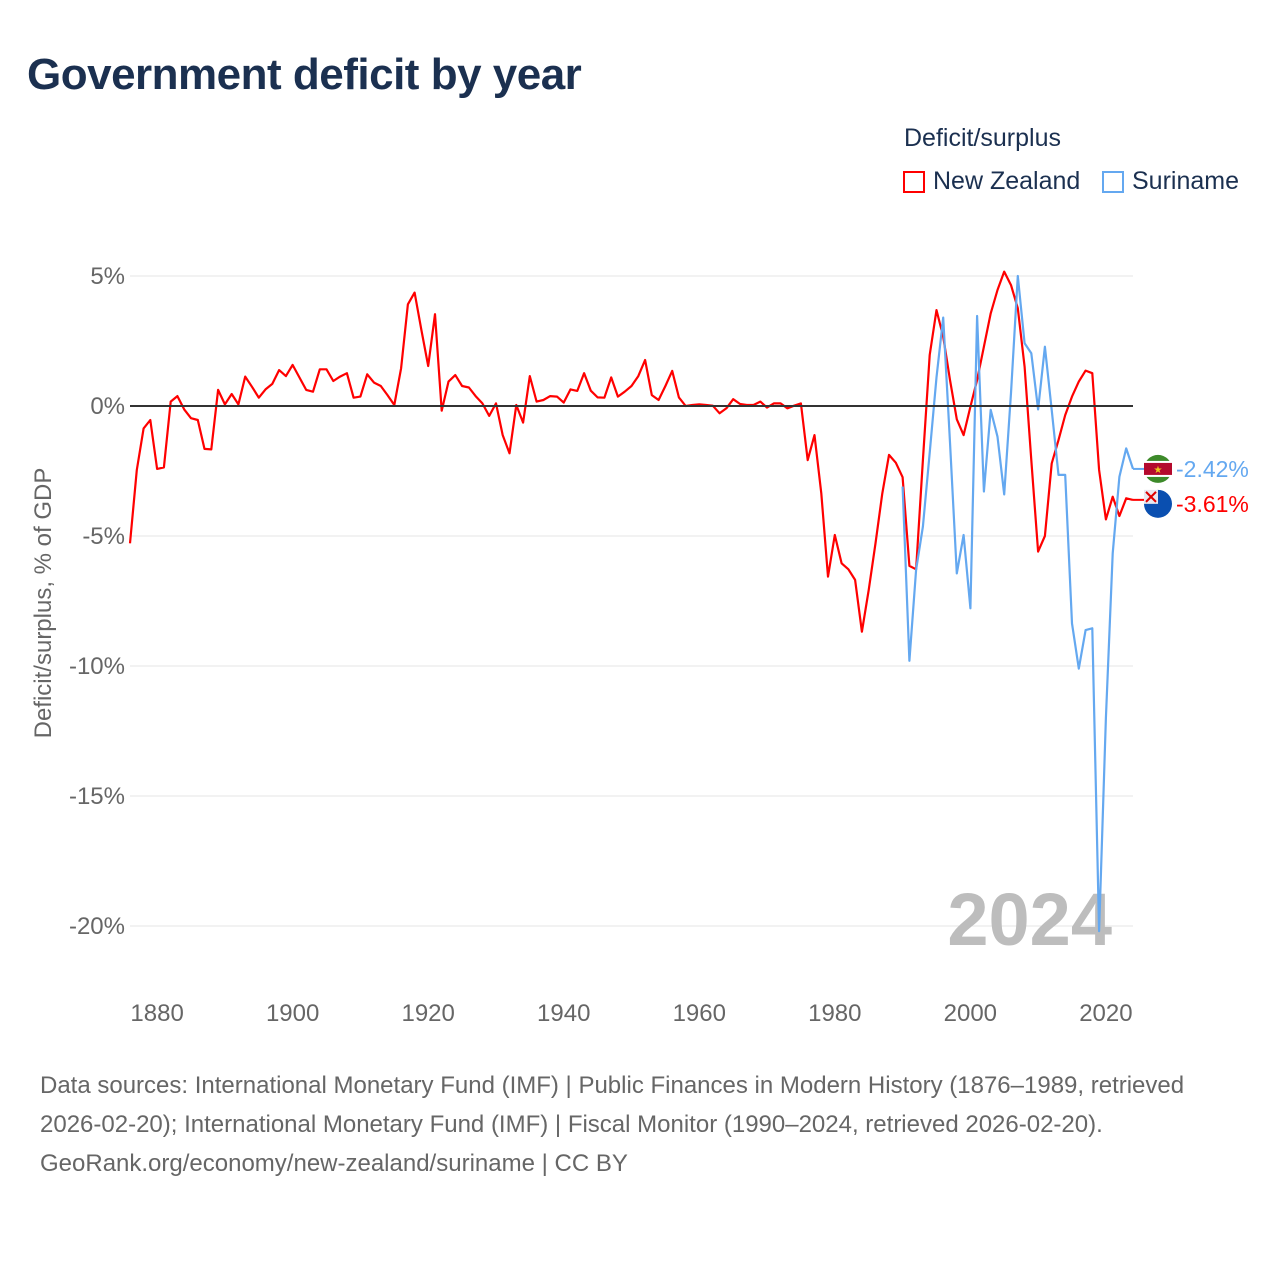 The image size is (1280, 1280). What do you see at coordinates (1158, 503) in the screenshot?
I see `flag-icon-new-zealand` at bounding box center [1158, 503].